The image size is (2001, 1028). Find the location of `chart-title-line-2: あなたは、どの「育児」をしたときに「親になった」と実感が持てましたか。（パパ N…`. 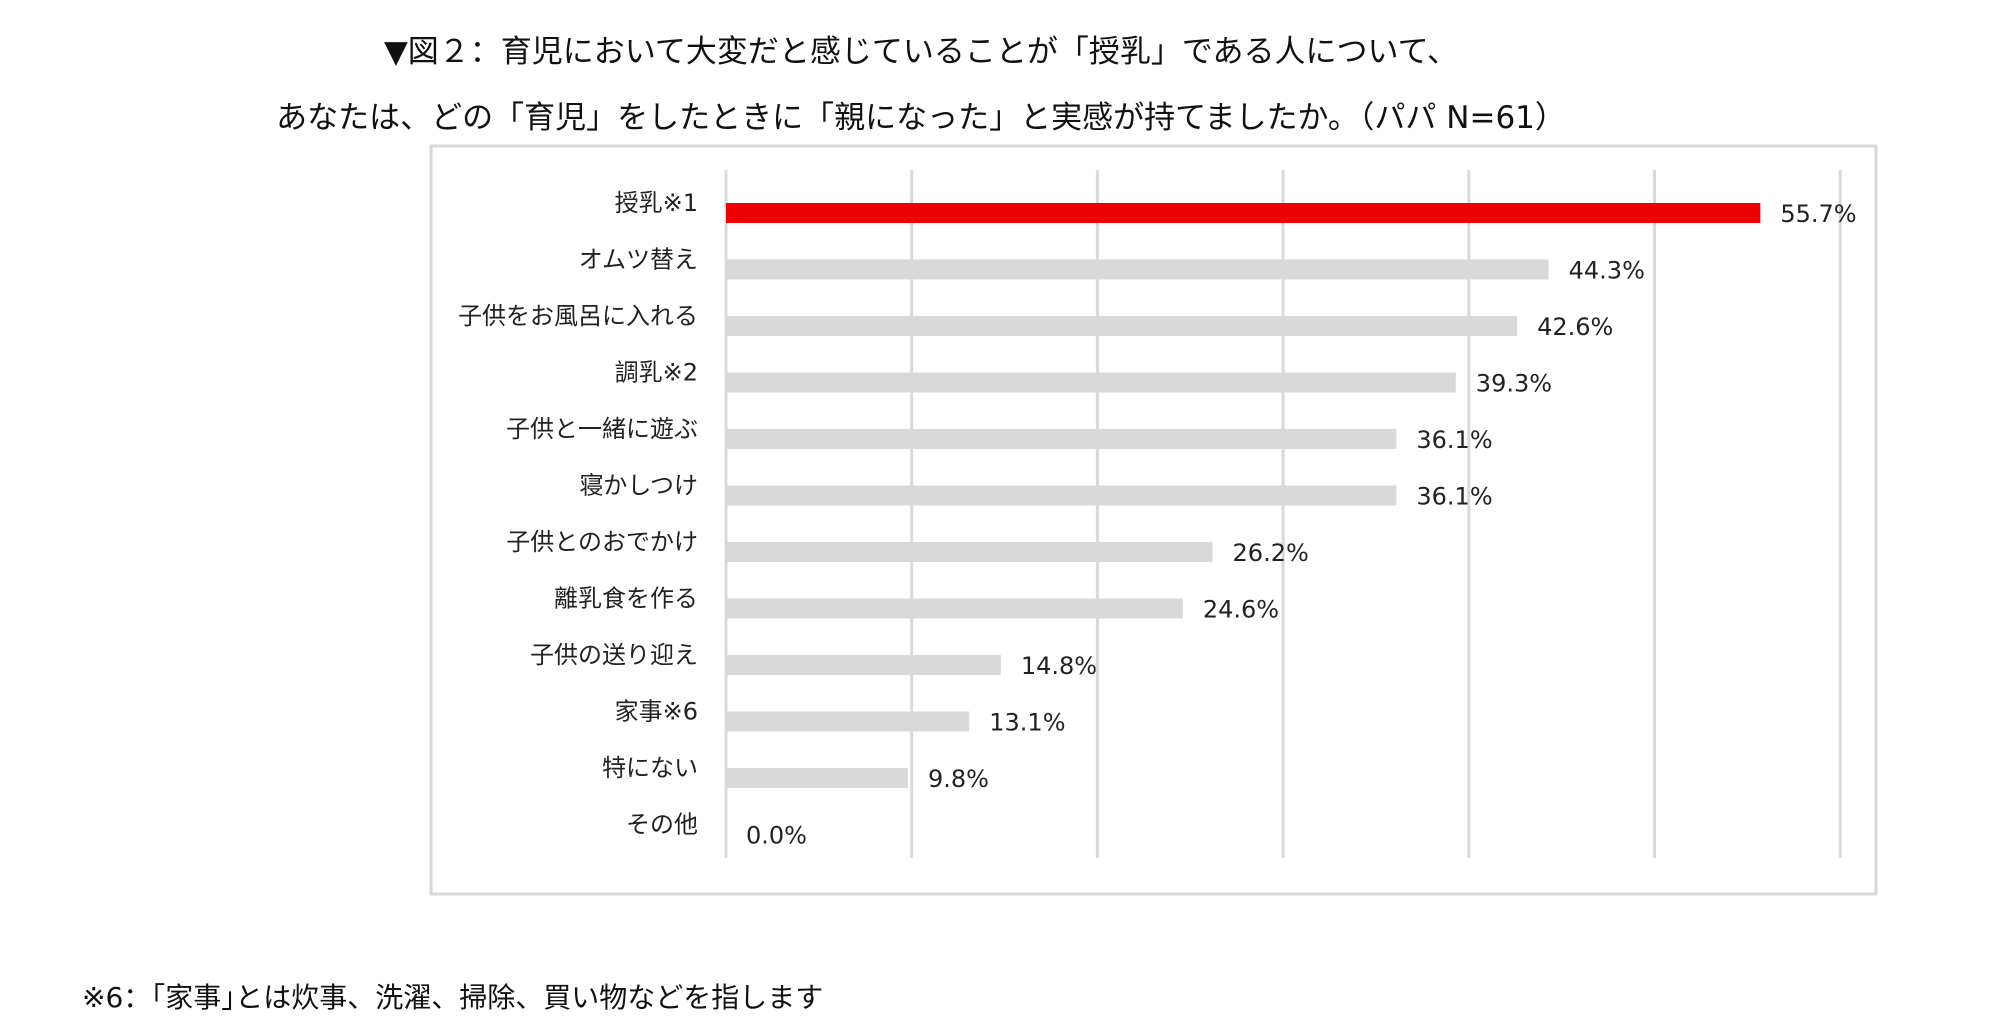

chart-title-line-2: あなたは、どの「育児」をしたときに「親になった」と実感が持てましたか。（パパ N… is located at coordinates (921, 118).